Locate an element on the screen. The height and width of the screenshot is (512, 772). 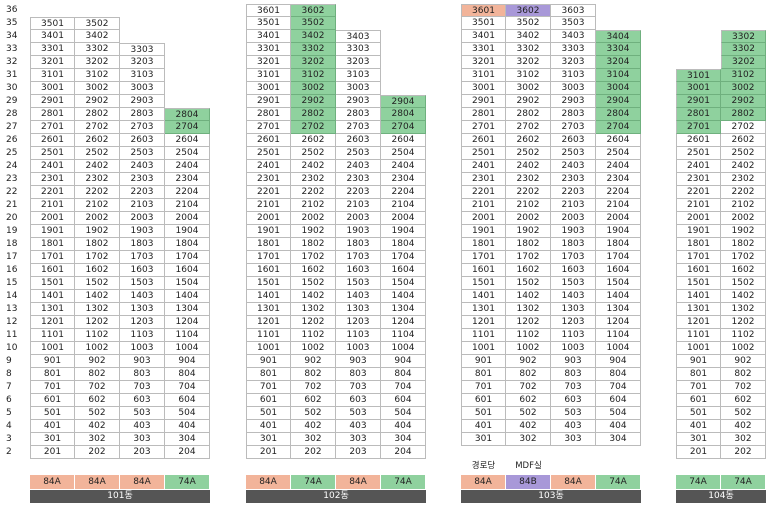
unit-cell: 1603 is located at coordinates (358, 270).